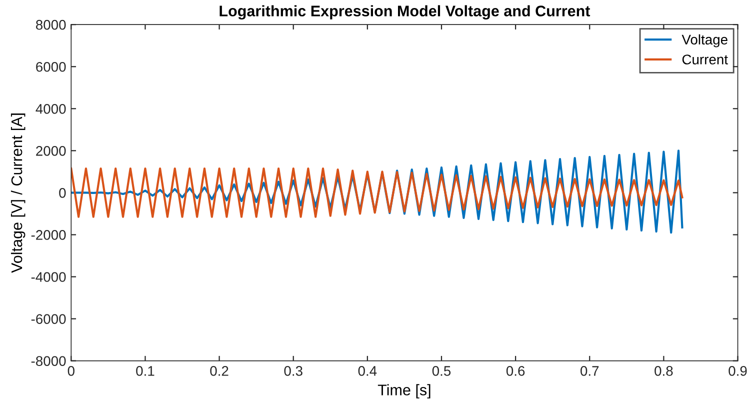 The width and height of the screenshot is (749, 410). Describe the element at coordinates (48, 235) in the screenshot. I see `y-tick-label: -2000` at that location.